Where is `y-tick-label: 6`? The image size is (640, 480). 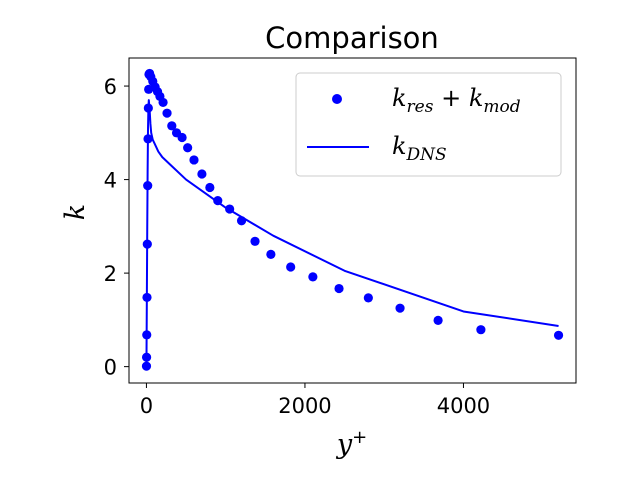
y-tick-label: 6 is located at coordinates (110, 87).